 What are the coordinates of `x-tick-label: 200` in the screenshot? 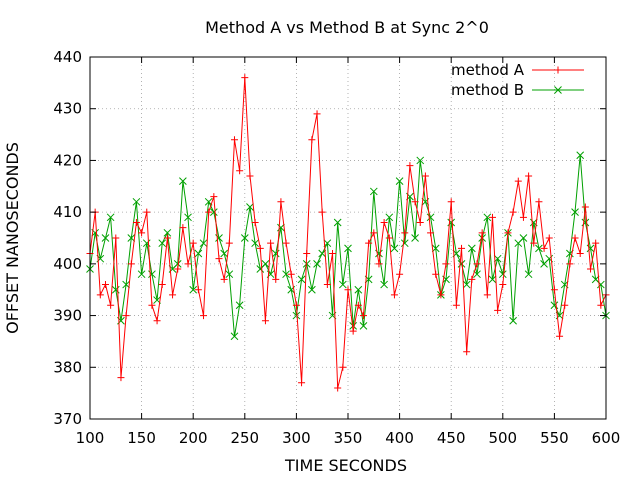 It's located at (193, 438).